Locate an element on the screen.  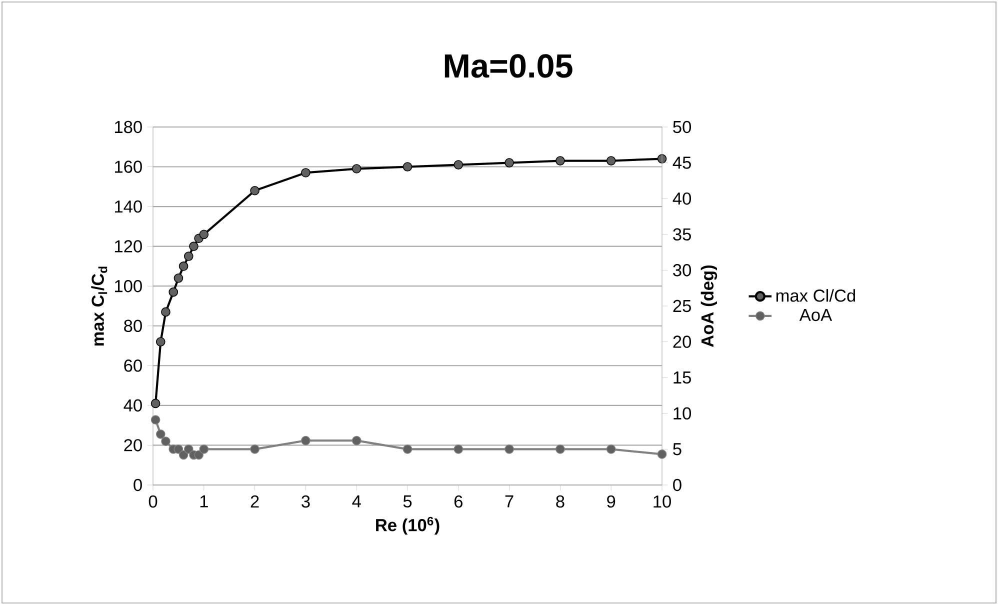
x-tick-label: 7 is located at coordinates (509, 501).